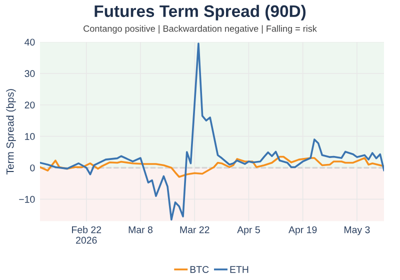  Describe the element at coordinates (199, 269) in the screenshot. I see `legend-label: BTC` at that location.